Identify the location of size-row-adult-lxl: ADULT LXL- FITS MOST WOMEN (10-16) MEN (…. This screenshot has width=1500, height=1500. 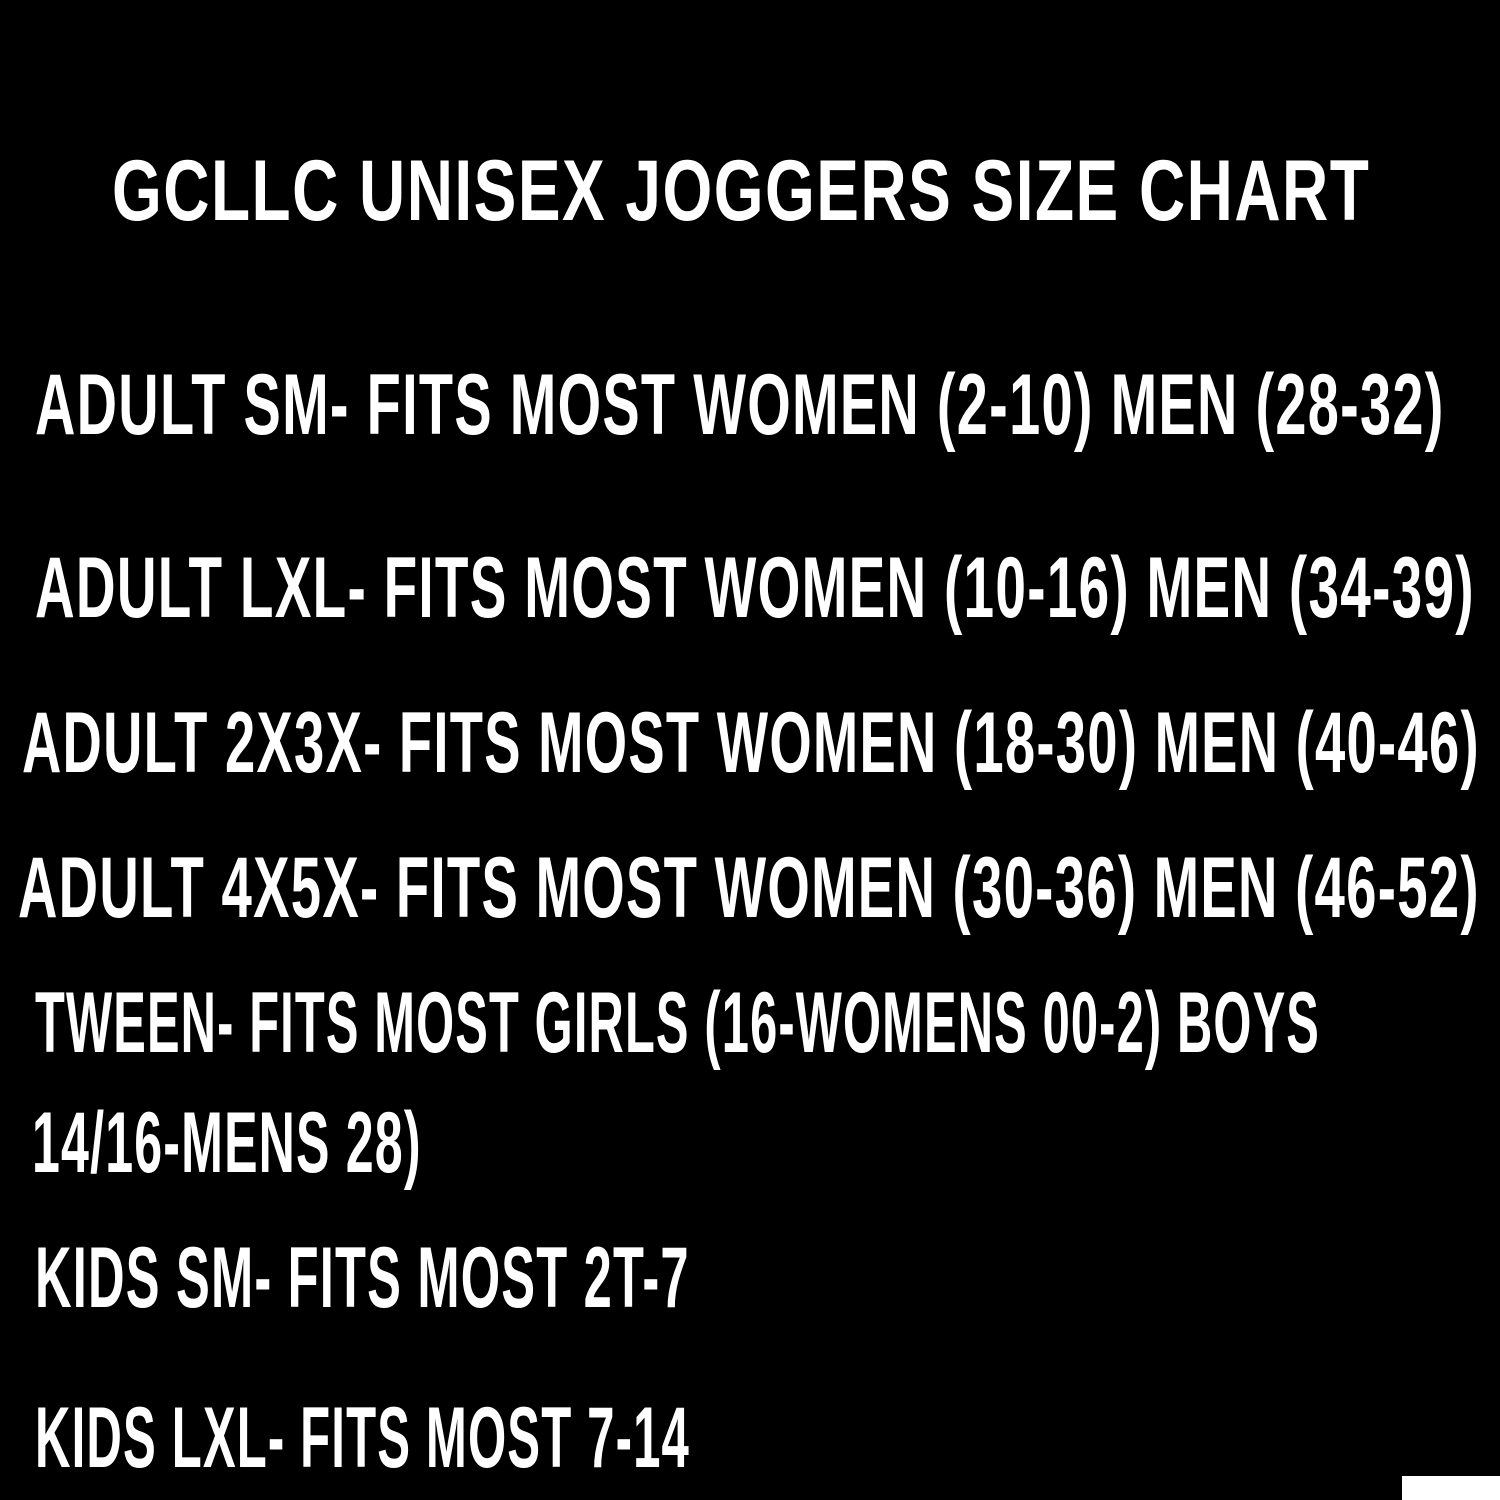
(755, 588).